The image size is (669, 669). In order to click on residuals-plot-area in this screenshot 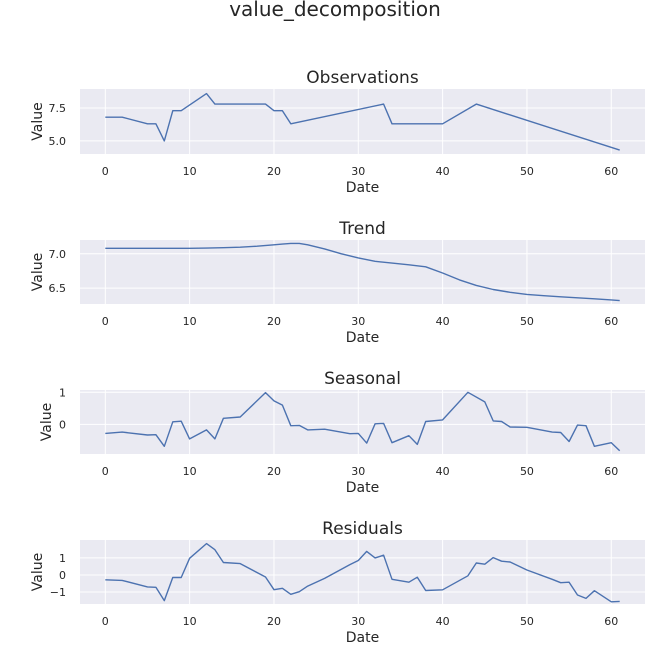, I will do `click(362, 572)`.